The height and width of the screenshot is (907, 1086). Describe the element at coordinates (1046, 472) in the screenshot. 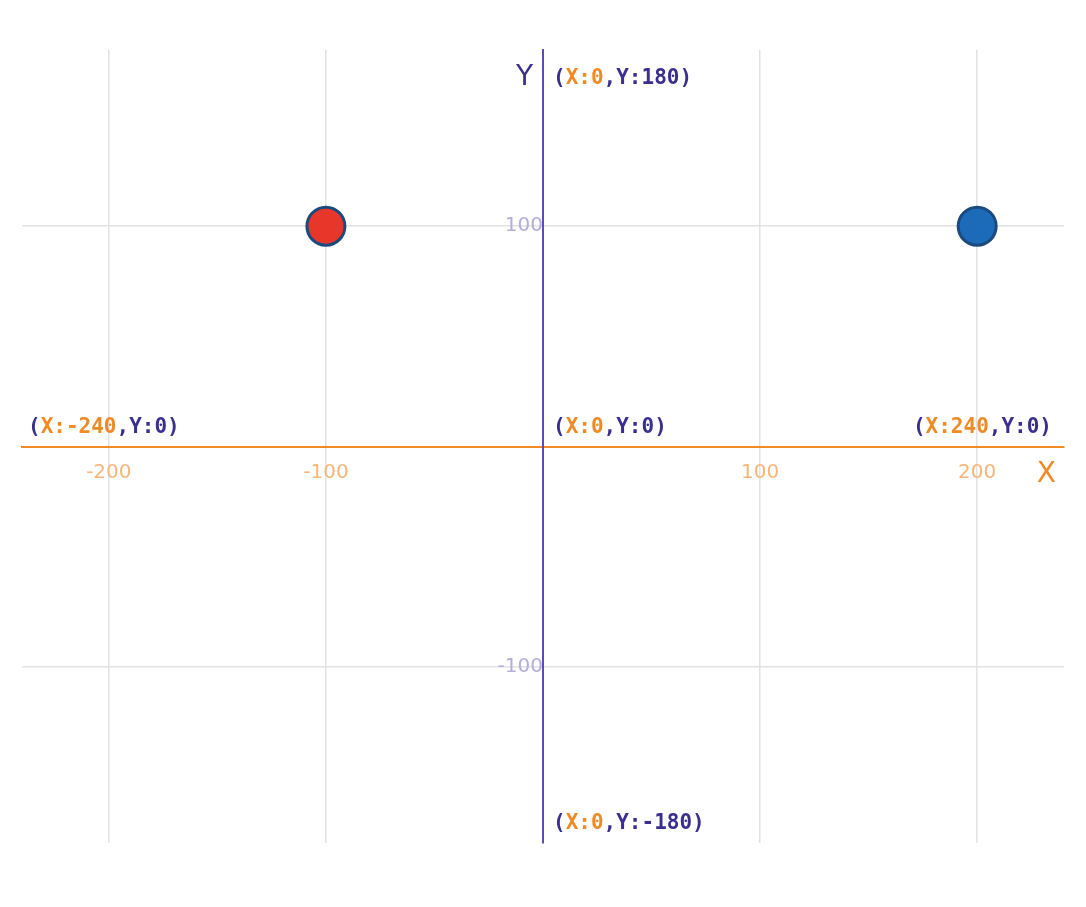

I see `x-axis-title: X` at that location.